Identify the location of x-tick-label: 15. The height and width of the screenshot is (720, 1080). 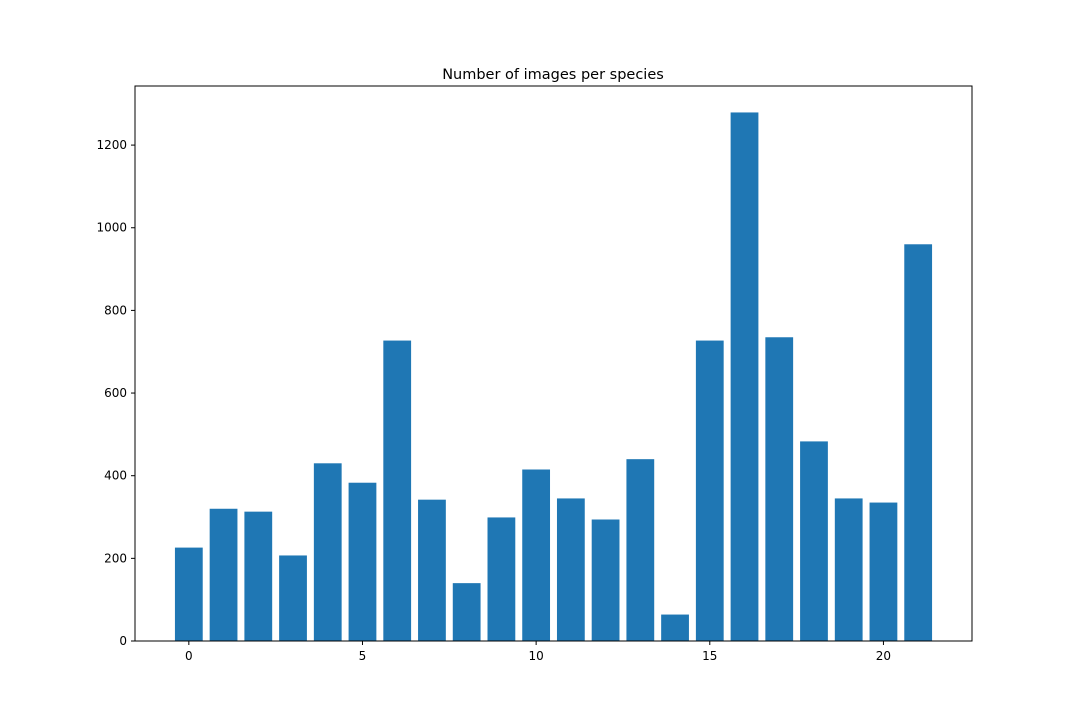
(709, 656).